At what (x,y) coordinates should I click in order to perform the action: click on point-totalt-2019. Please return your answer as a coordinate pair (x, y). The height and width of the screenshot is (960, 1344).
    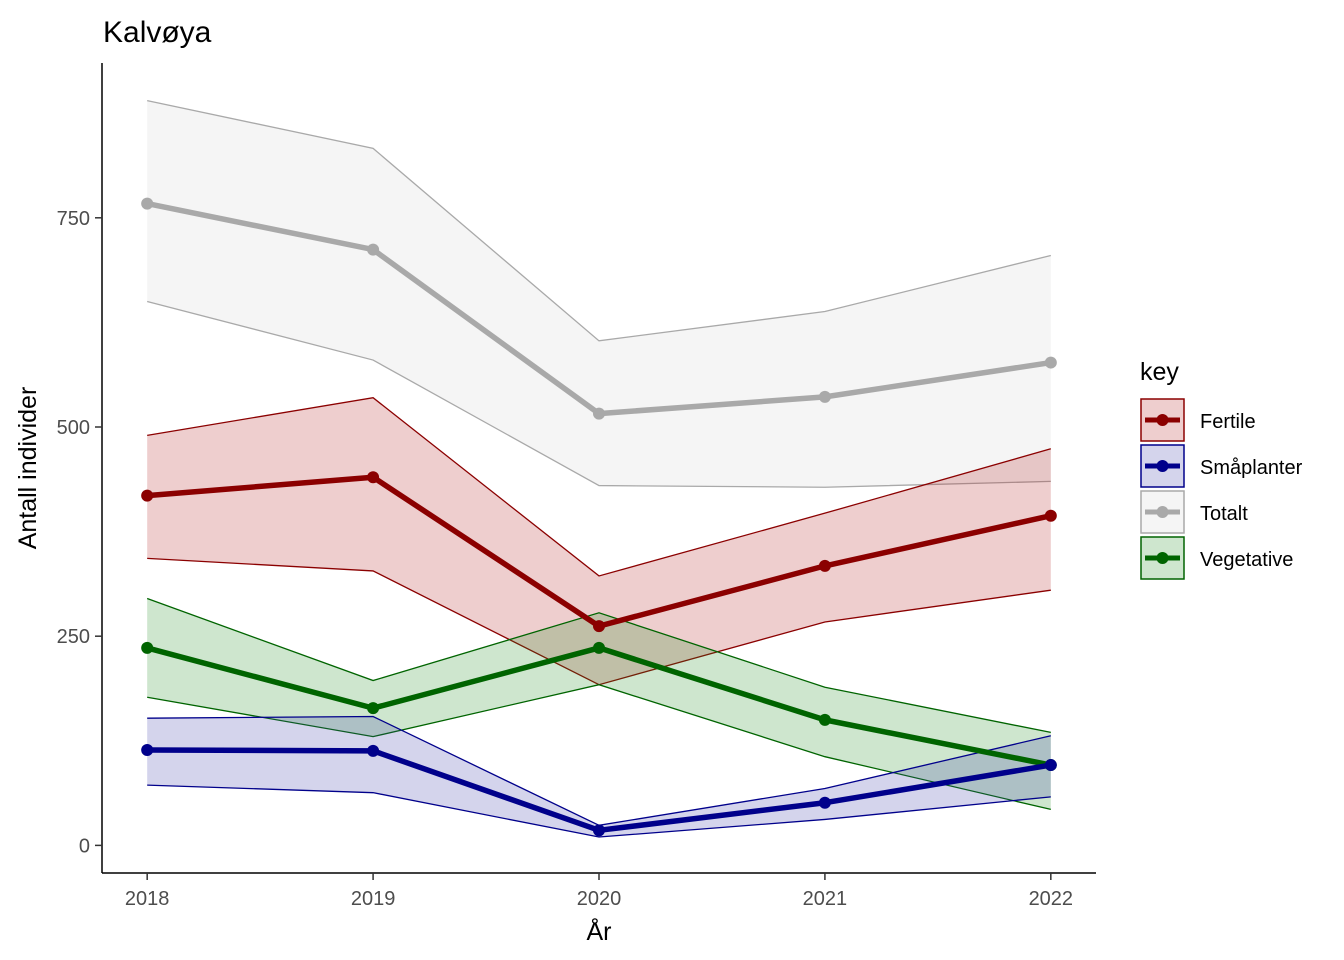
    Looking at the image, I should click on (373, 249).